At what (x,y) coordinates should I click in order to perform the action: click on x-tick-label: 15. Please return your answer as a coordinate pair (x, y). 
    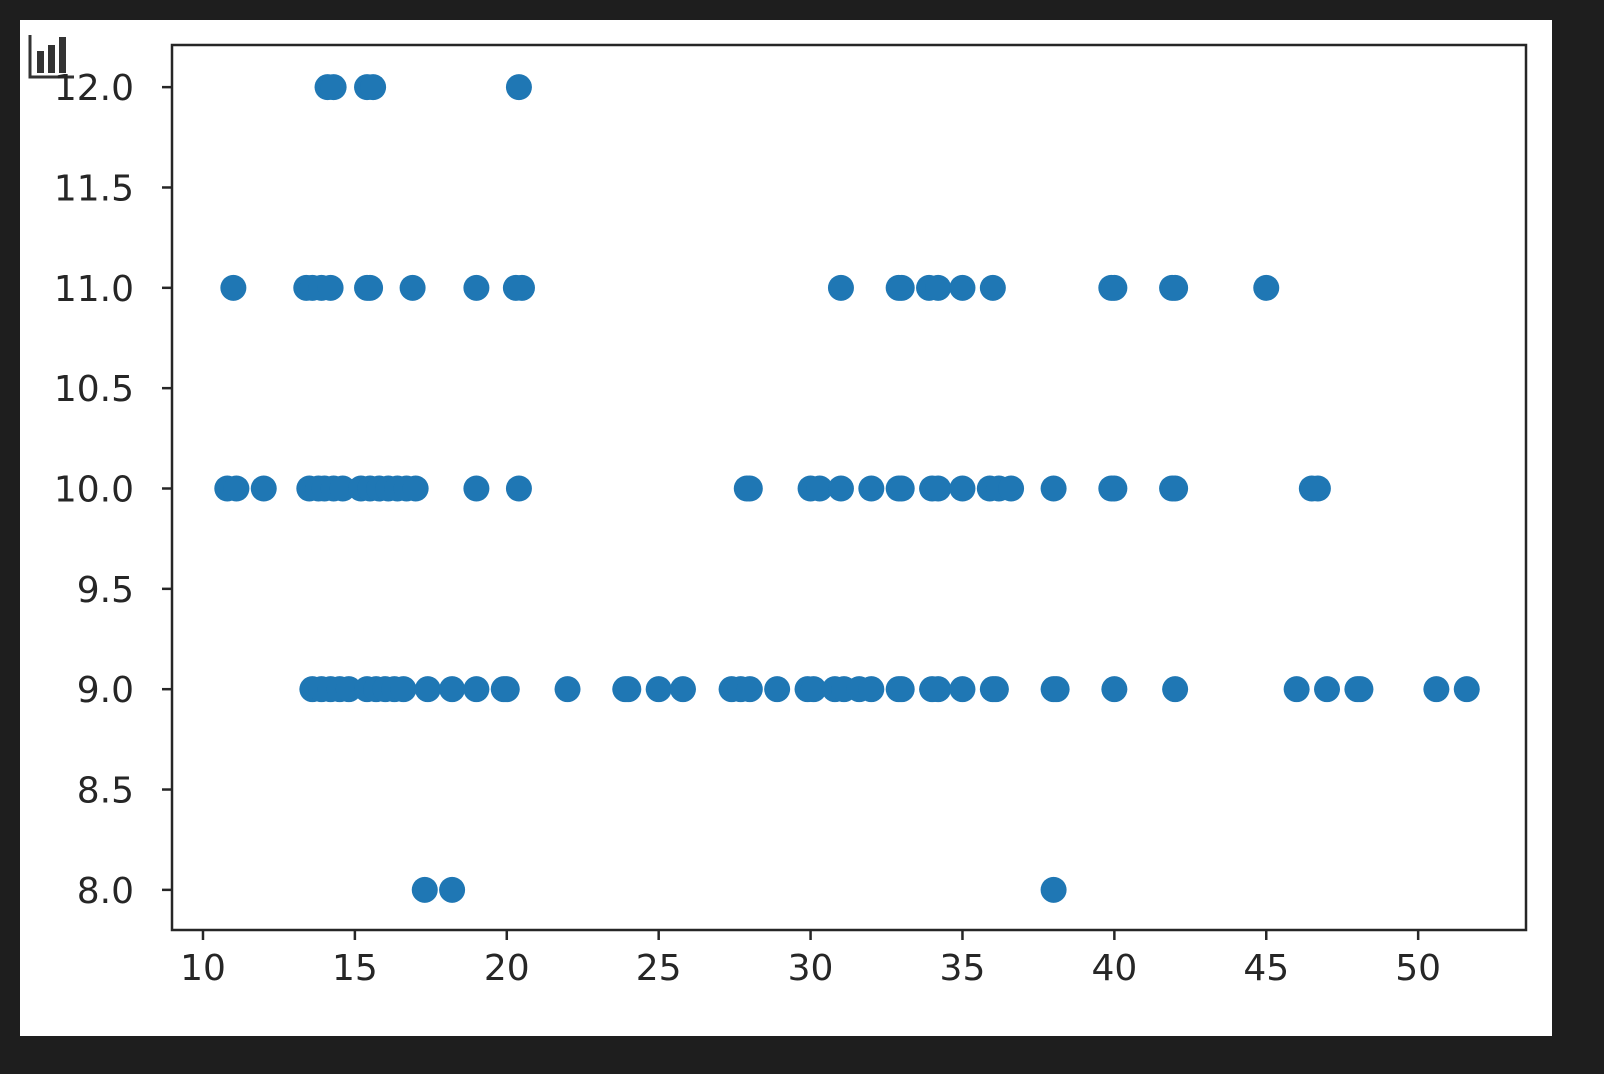
    Looking at the image, I should click on (355, 968).